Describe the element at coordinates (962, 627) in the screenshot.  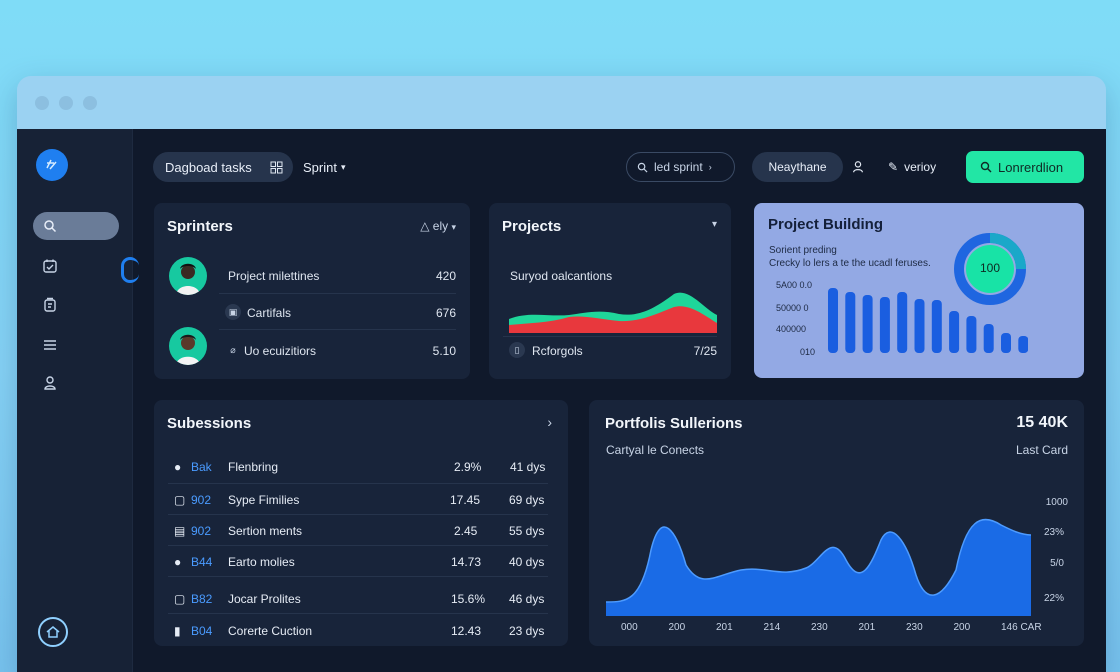
I see `x-tick-label: 200` at that location.